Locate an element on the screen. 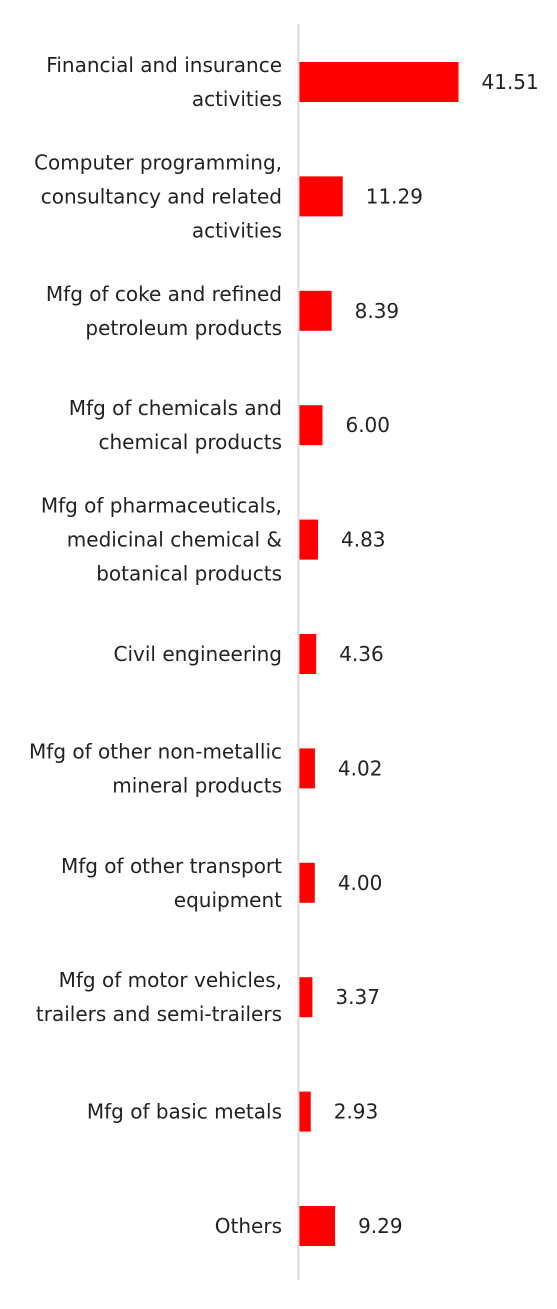 This screenshot has height=1309, width=557. bar-value-label: 9.29 is located at coordinates (380, 1226).